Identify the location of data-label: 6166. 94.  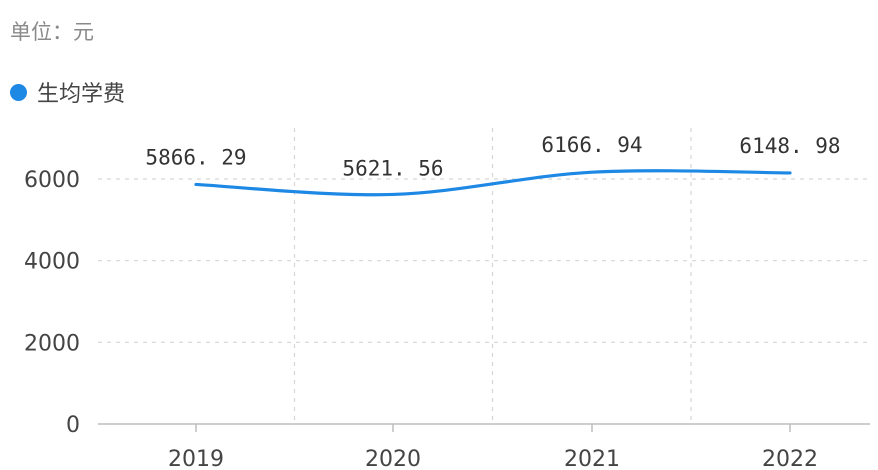
(591, 145).